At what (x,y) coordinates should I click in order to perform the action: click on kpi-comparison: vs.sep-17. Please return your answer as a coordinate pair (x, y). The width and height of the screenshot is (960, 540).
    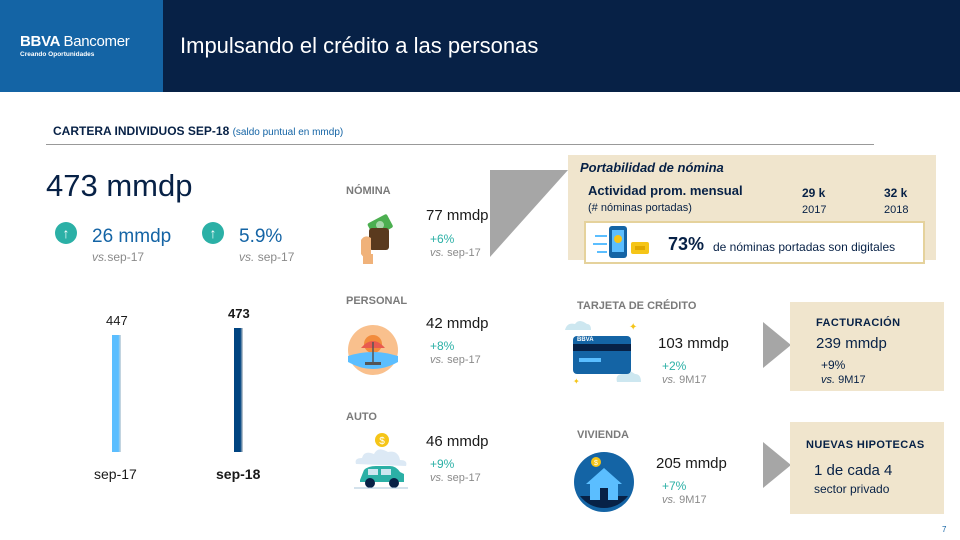
    Looking at the image, I should click on (118, 257).